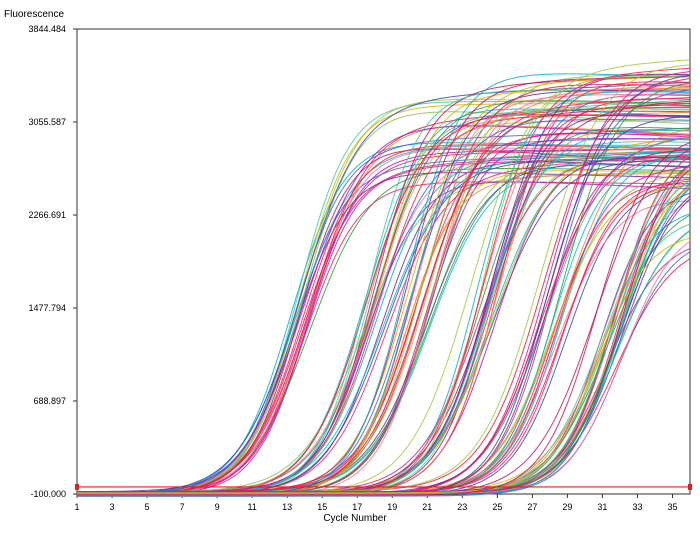 This screenshot has height=533, width=700. Describe the element at coordinates (567, 507) in the screenshot. I see `x-tick-label: 29` at that location.